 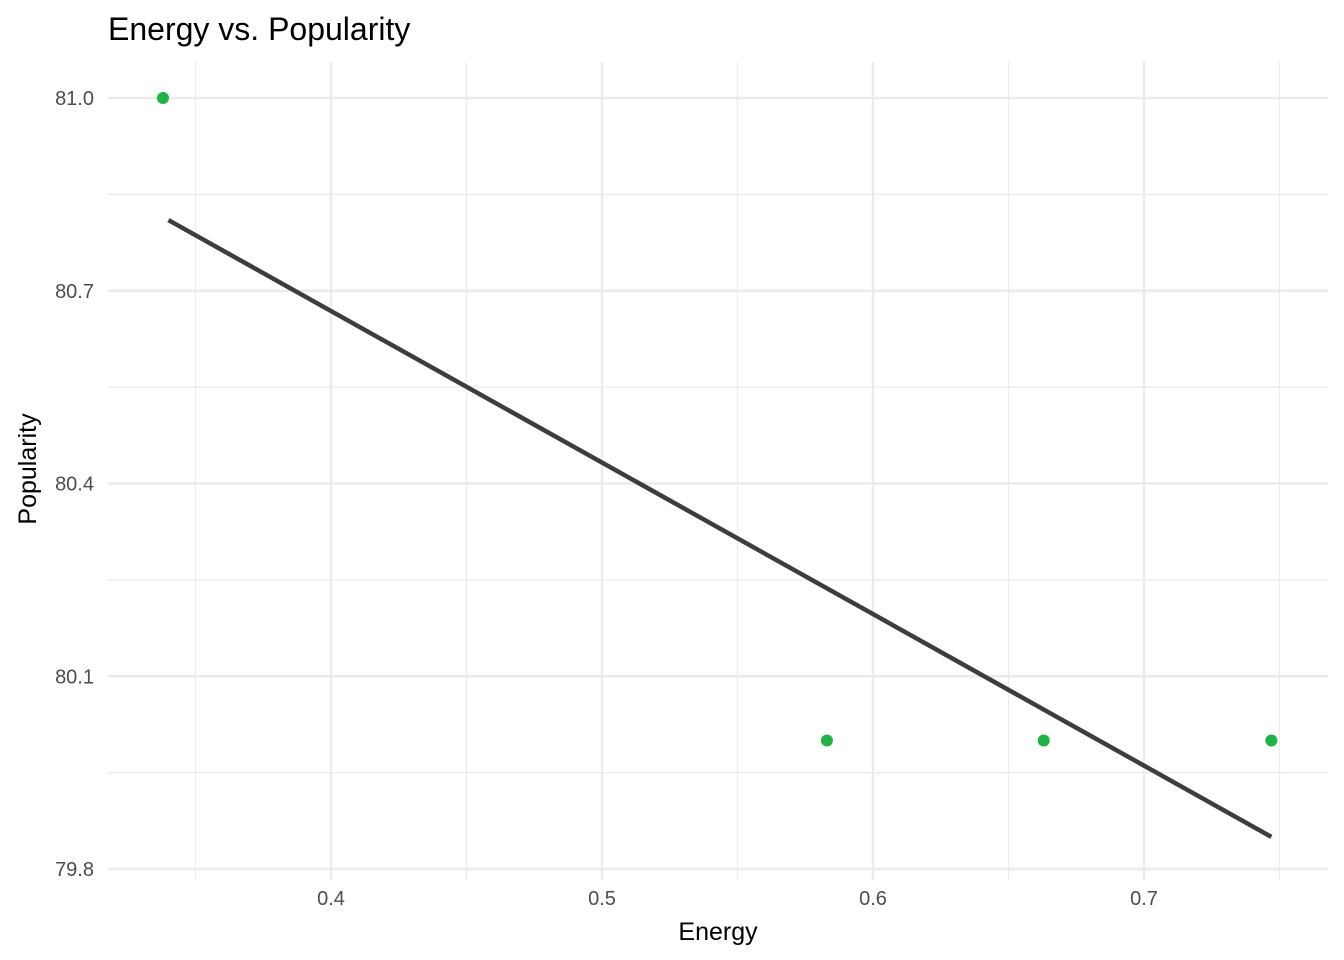 I want to click on y-tick-label: 80.1, so click(x=74, y=677).